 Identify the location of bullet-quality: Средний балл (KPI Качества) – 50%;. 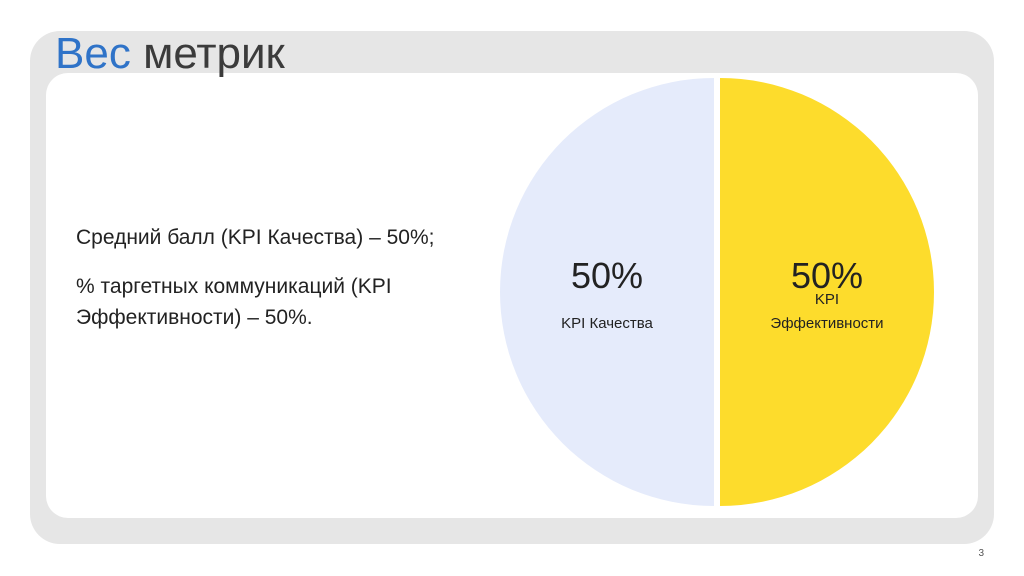
(255, 237).